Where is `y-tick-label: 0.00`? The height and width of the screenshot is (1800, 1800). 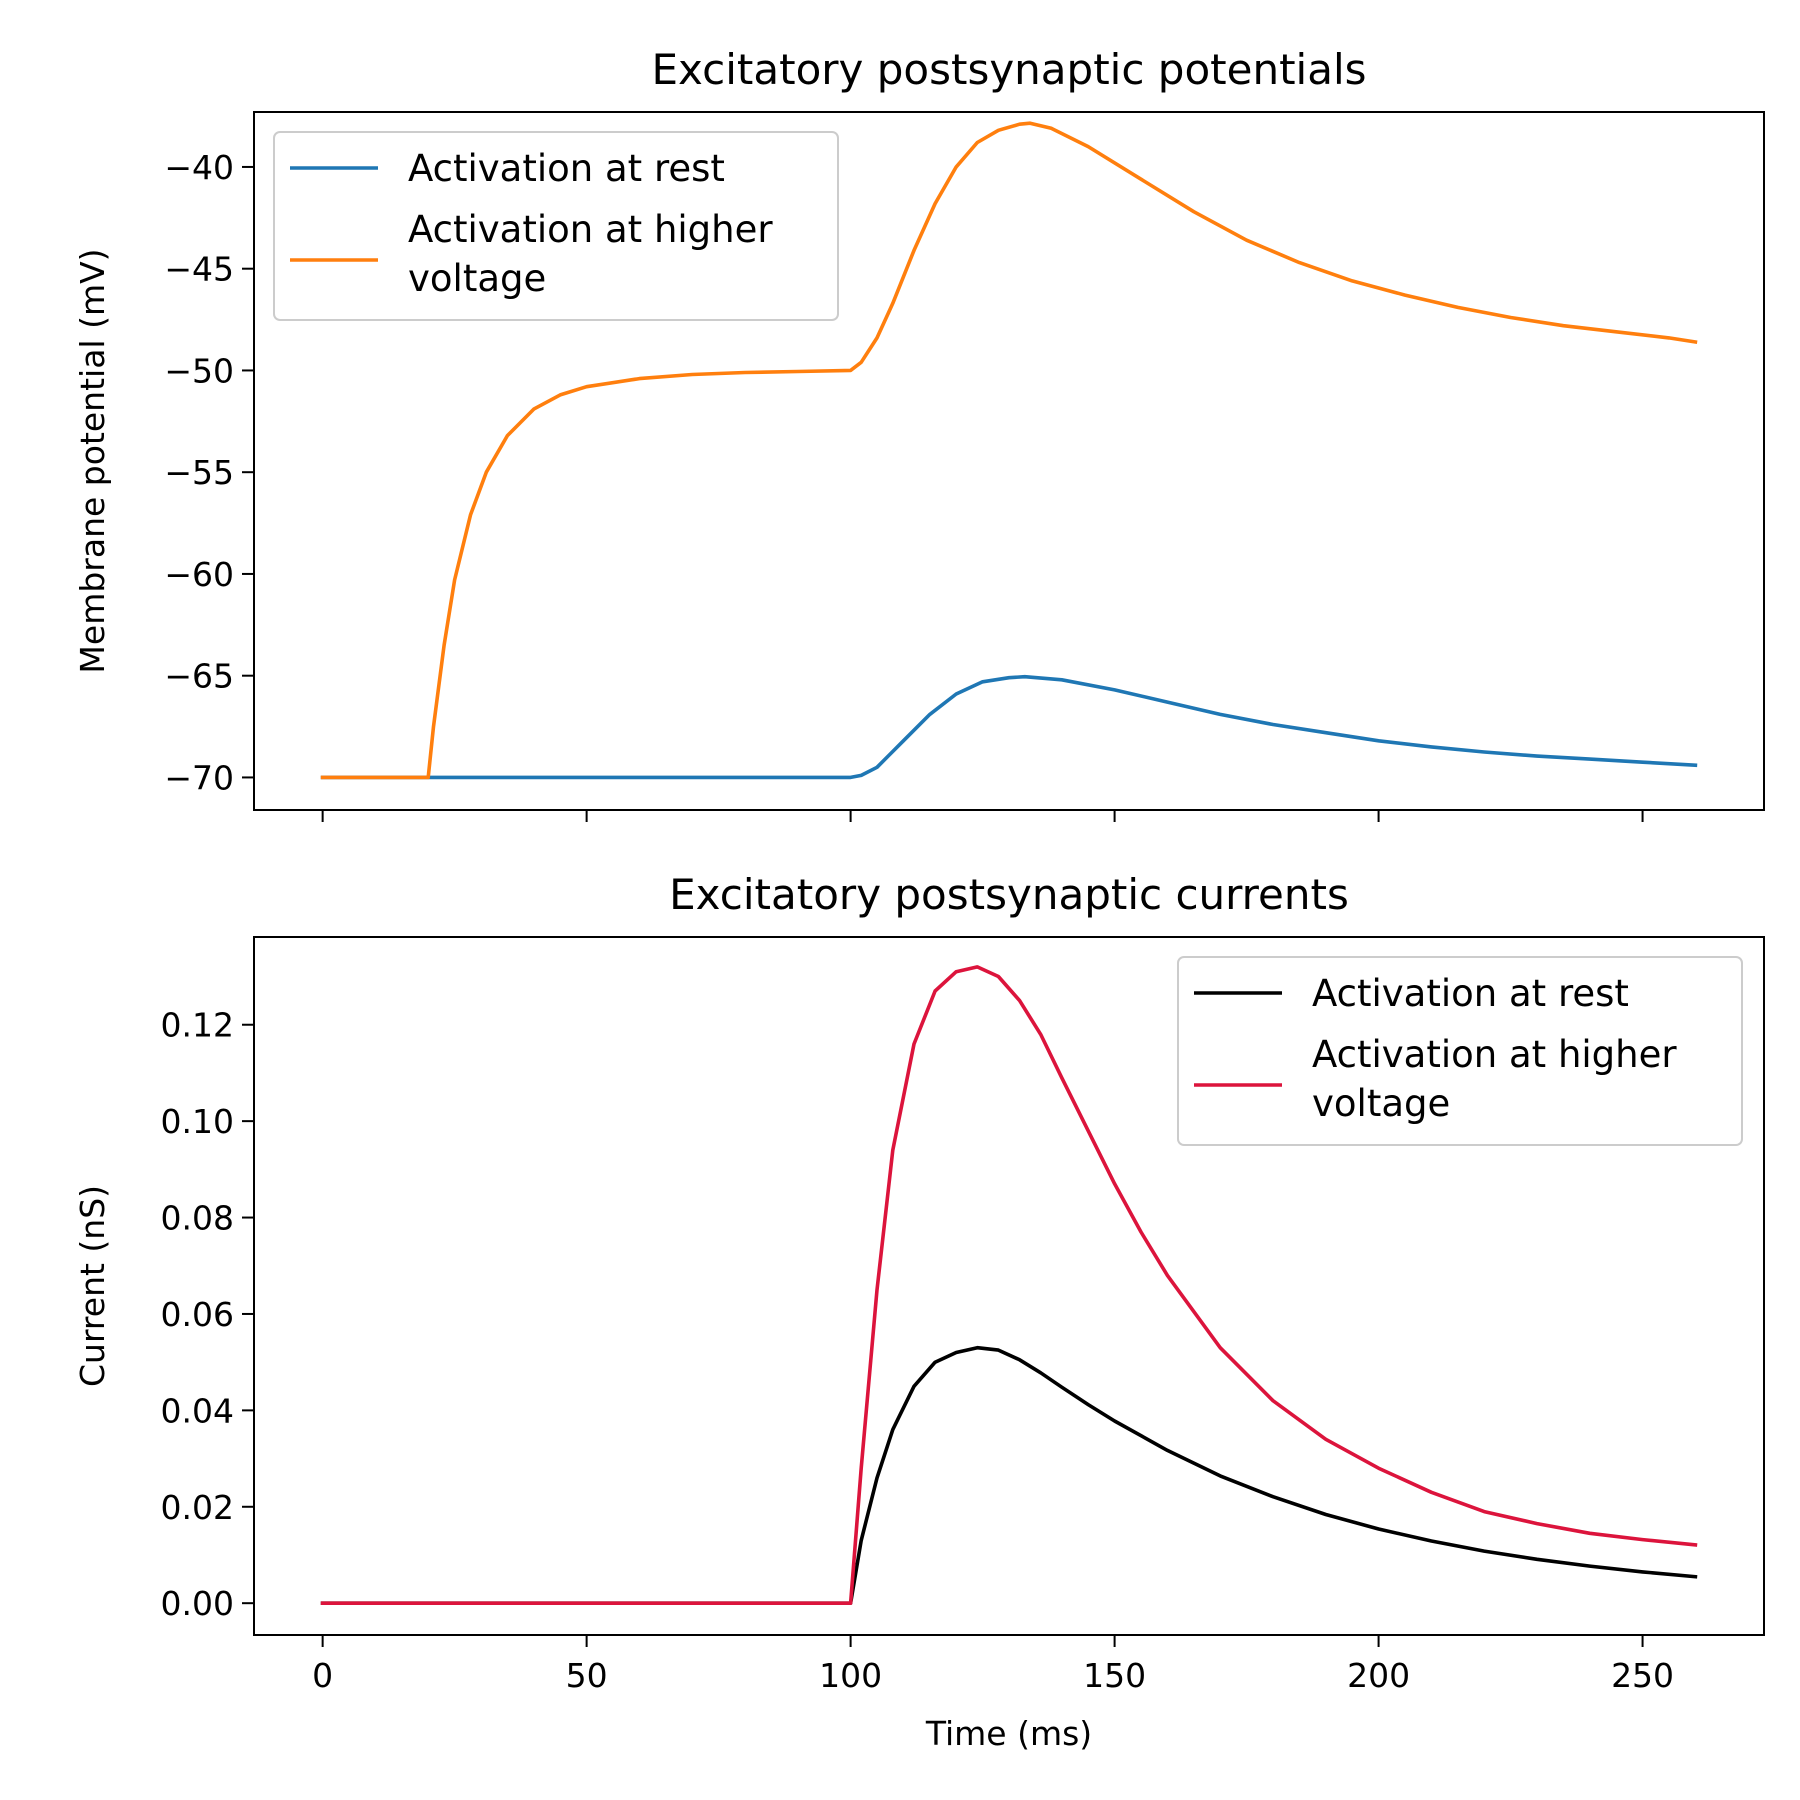
y-tick-label: 0.00 is located at coordinates (197, 1603).